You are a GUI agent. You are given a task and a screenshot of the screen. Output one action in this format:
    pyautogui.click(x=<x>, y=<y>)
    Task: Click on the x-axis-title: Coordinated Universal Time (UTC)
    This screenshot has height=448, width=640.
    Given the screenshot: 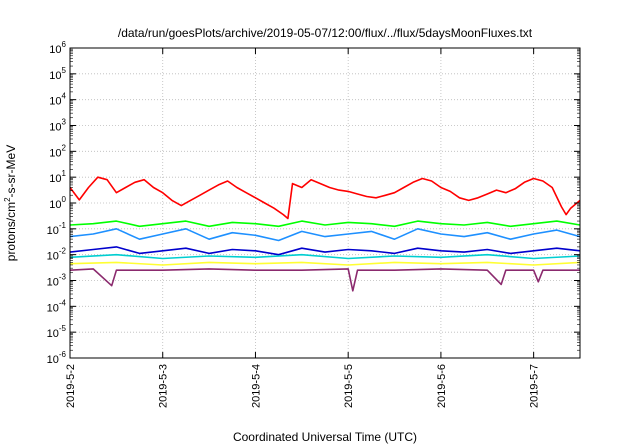 What is the action you would take?
    pyautogui.click(x=325, y=437)
    